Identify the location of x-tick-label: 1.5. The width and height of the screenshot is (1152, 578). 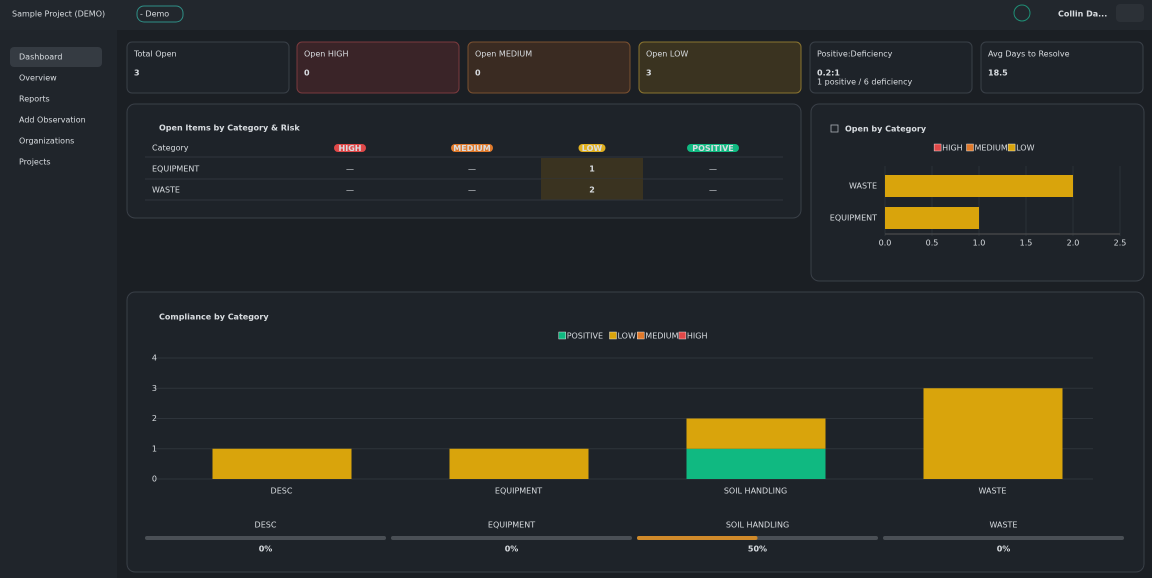
(1026, 243).